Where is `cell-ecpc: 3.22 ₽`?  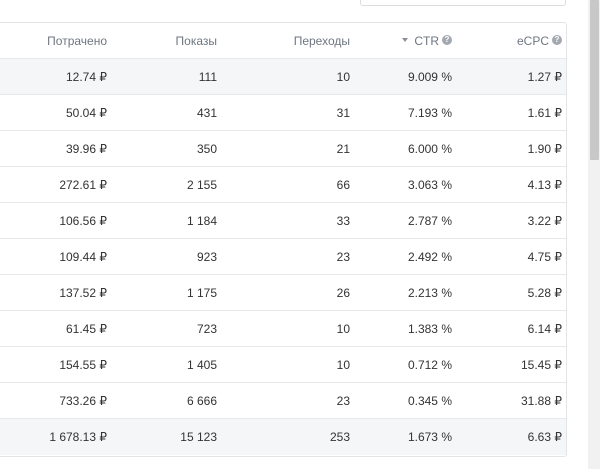 cell-ecpc: 3.22 ₽ is located at coordinates (544, 220).